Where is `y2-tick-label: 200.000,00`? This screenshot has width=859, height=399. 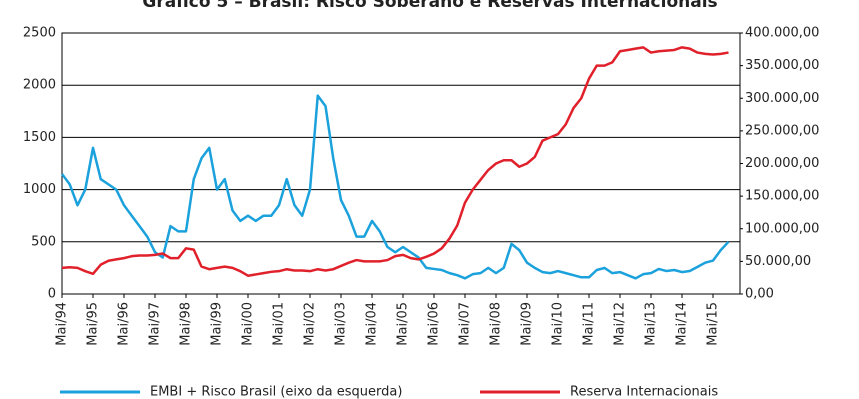
y2-tick-label: 200.000,00 is located at coordinates (782, 163).